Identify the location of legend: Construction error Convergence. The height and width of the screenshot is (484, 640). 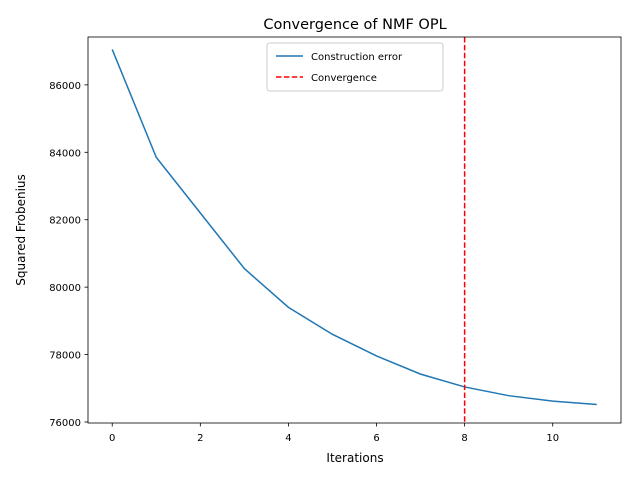
(355, 67).